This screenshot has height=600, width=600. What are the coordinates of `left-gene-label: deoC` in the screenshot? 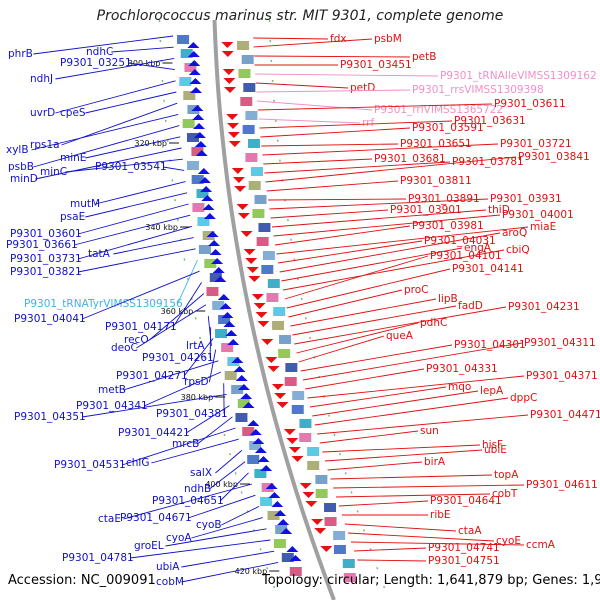 It's located at (124, 348).